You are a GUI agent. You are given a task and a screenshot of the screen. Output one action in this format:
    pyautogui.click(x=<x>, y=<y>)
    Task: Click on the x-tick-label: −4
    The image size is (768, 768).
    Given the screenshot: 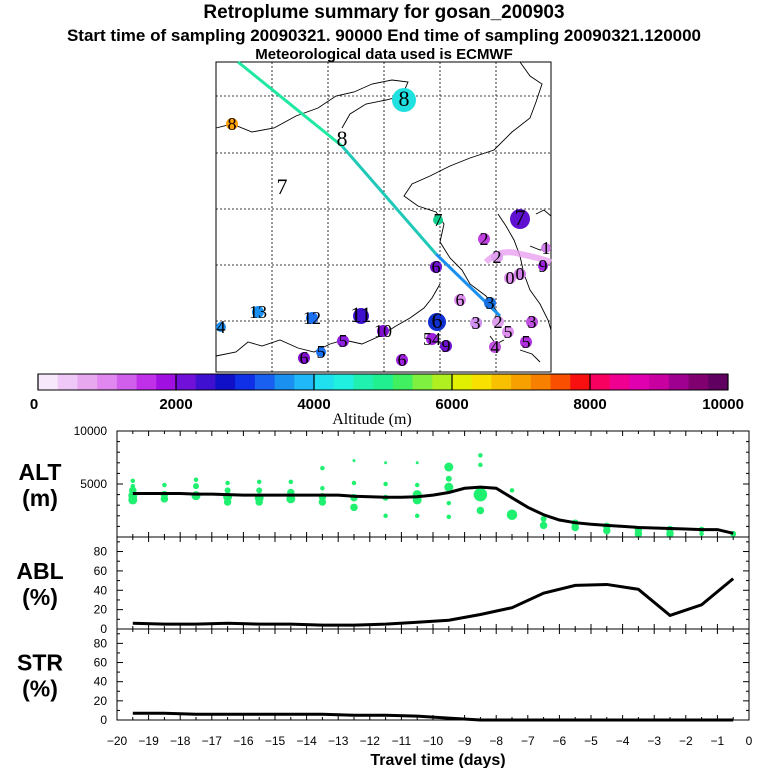 What is the action you would take?
    pyautogui.click(x=623, y=741)
    